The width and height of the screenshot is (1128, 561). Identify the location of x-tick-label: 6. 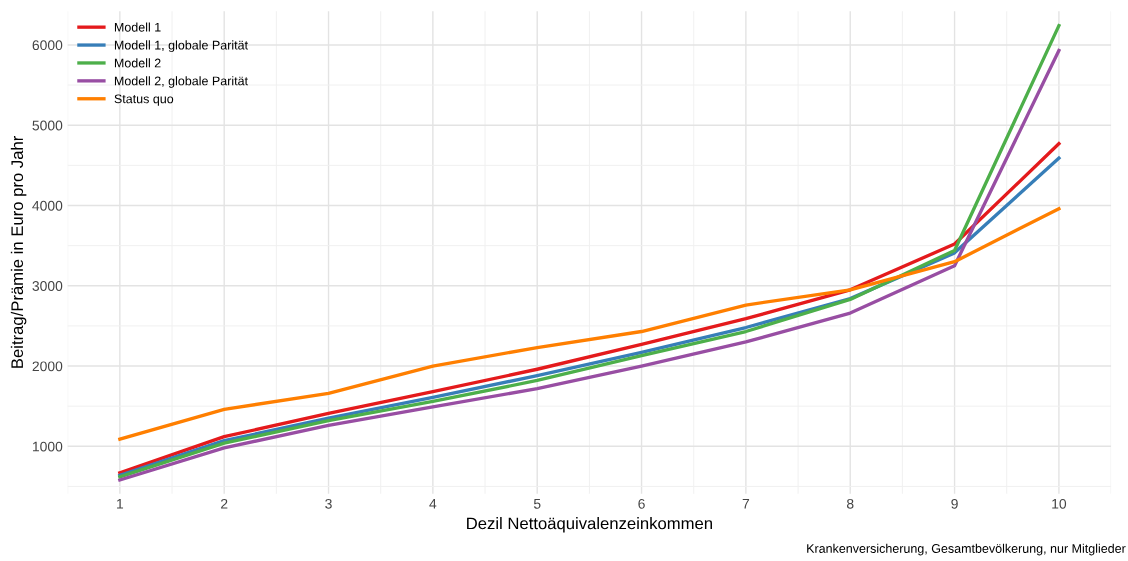
(641, 503).